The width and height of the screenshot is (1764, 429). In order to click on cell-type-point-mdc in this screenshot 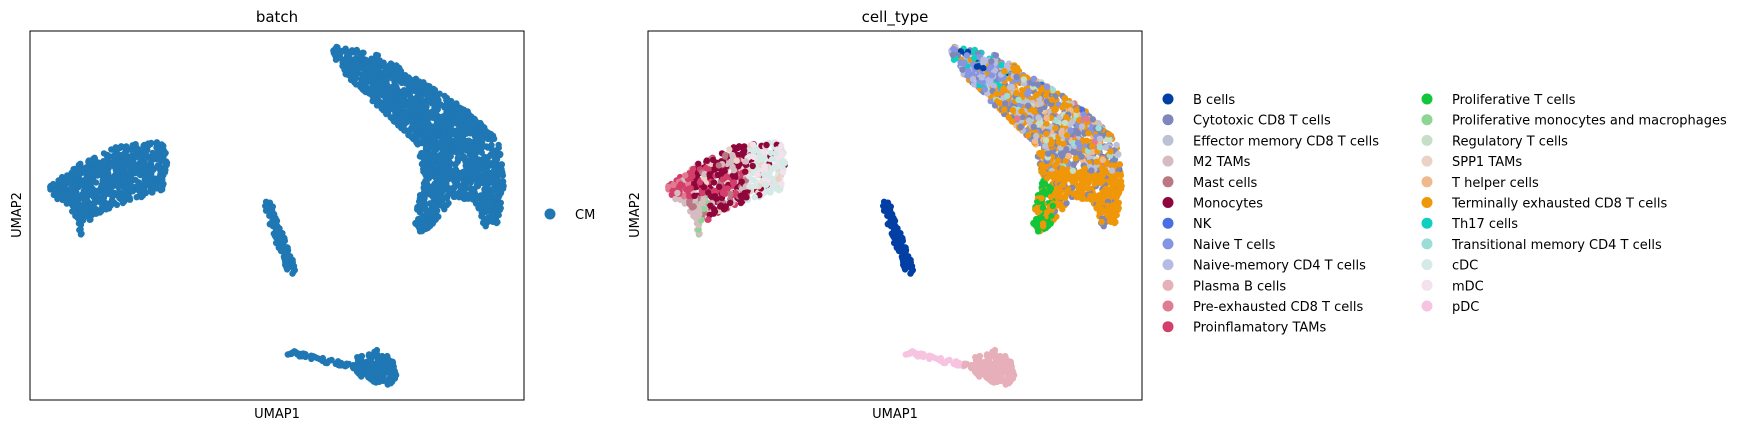, I will do `click(782, 154)`.